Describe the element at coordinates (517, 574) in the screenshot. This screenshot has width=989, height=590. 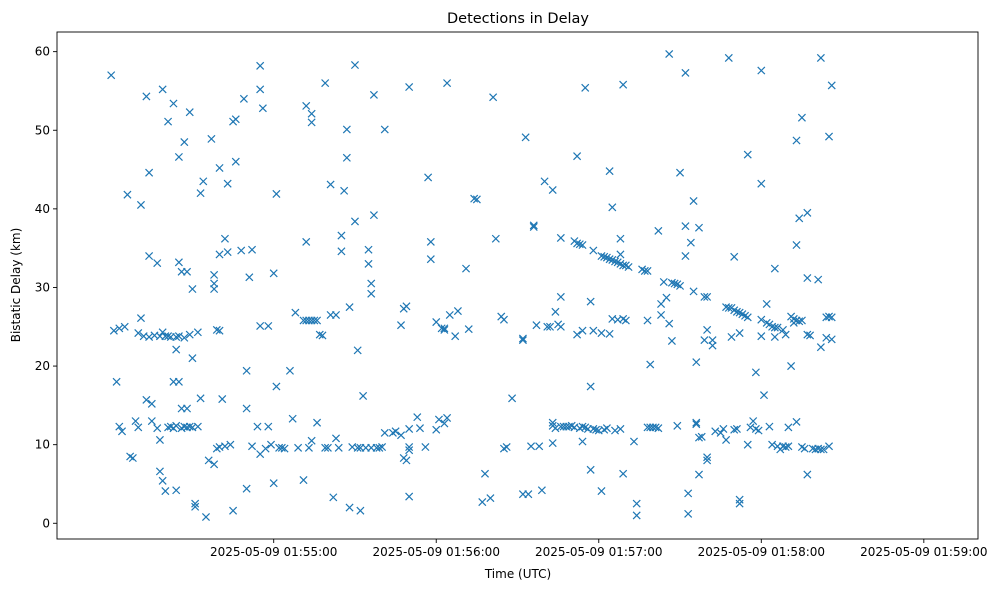
I see `x-axis-label: Time (UTC)` at that location.